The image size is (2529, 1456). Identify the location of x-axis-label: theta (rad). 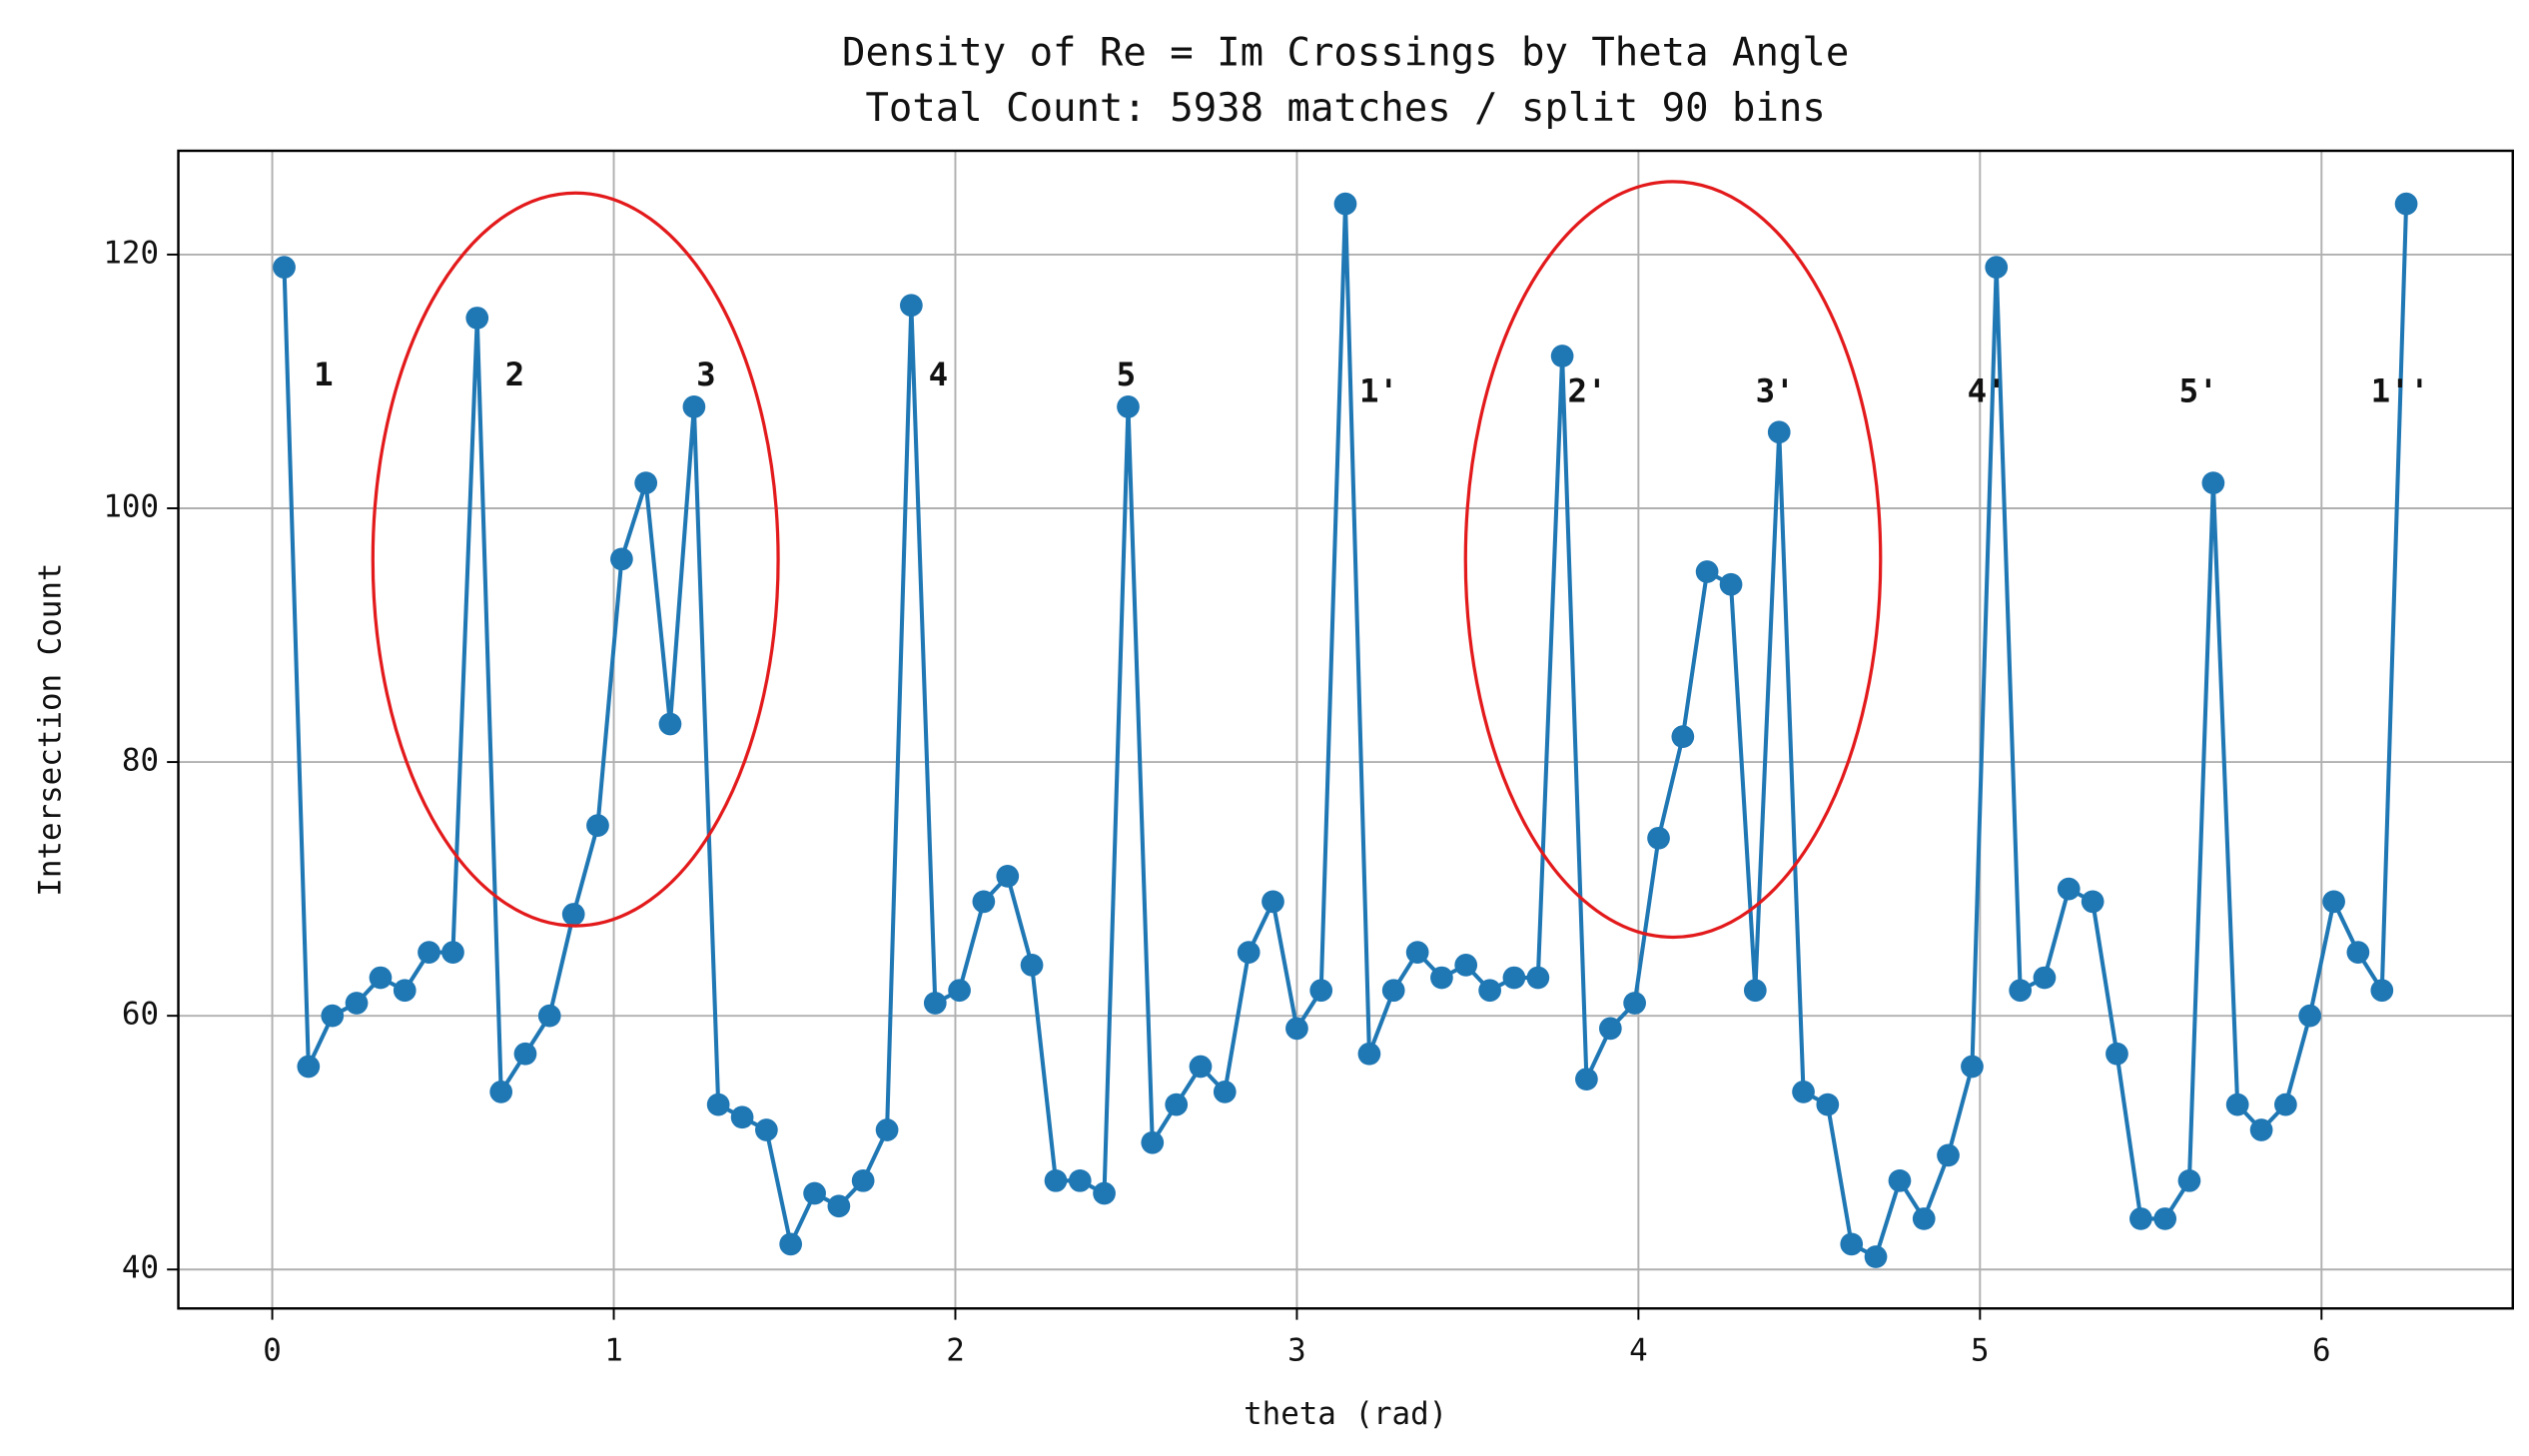
(1345, 1414).